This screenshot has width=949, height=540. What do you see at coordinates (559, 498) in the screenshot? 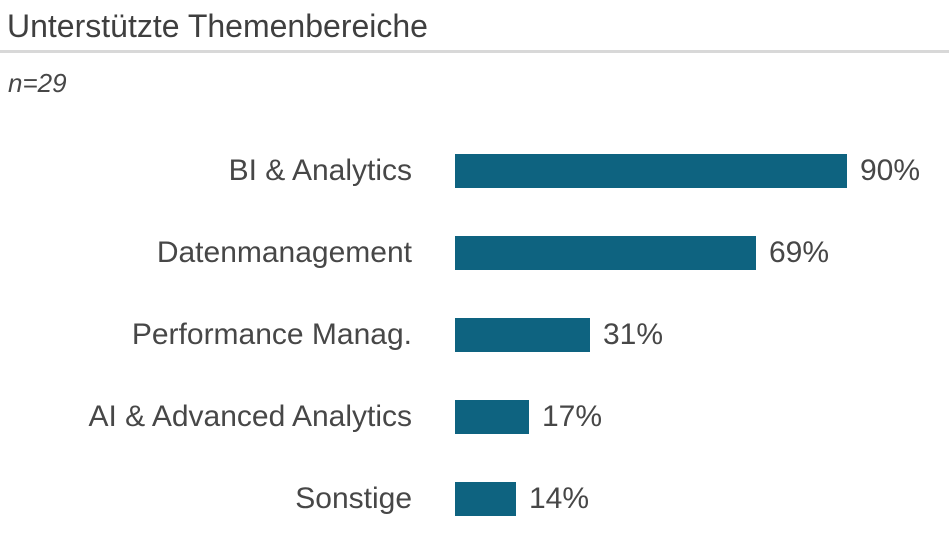
I see `value-label: 14%` at bounding box center [559, 498].